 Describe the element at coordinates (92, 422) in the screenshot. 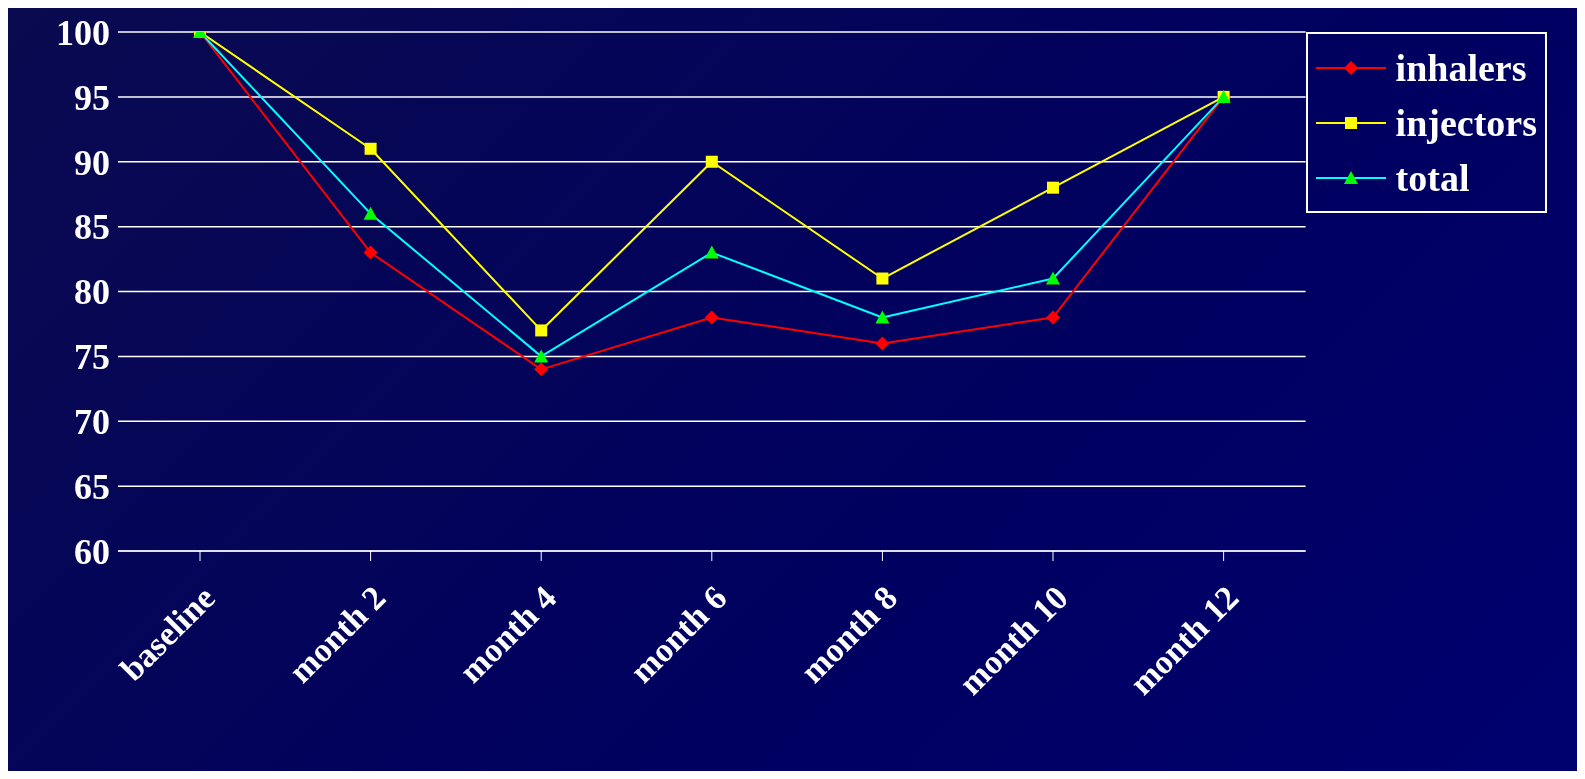

I see `y-tick-label: 70` at that location.